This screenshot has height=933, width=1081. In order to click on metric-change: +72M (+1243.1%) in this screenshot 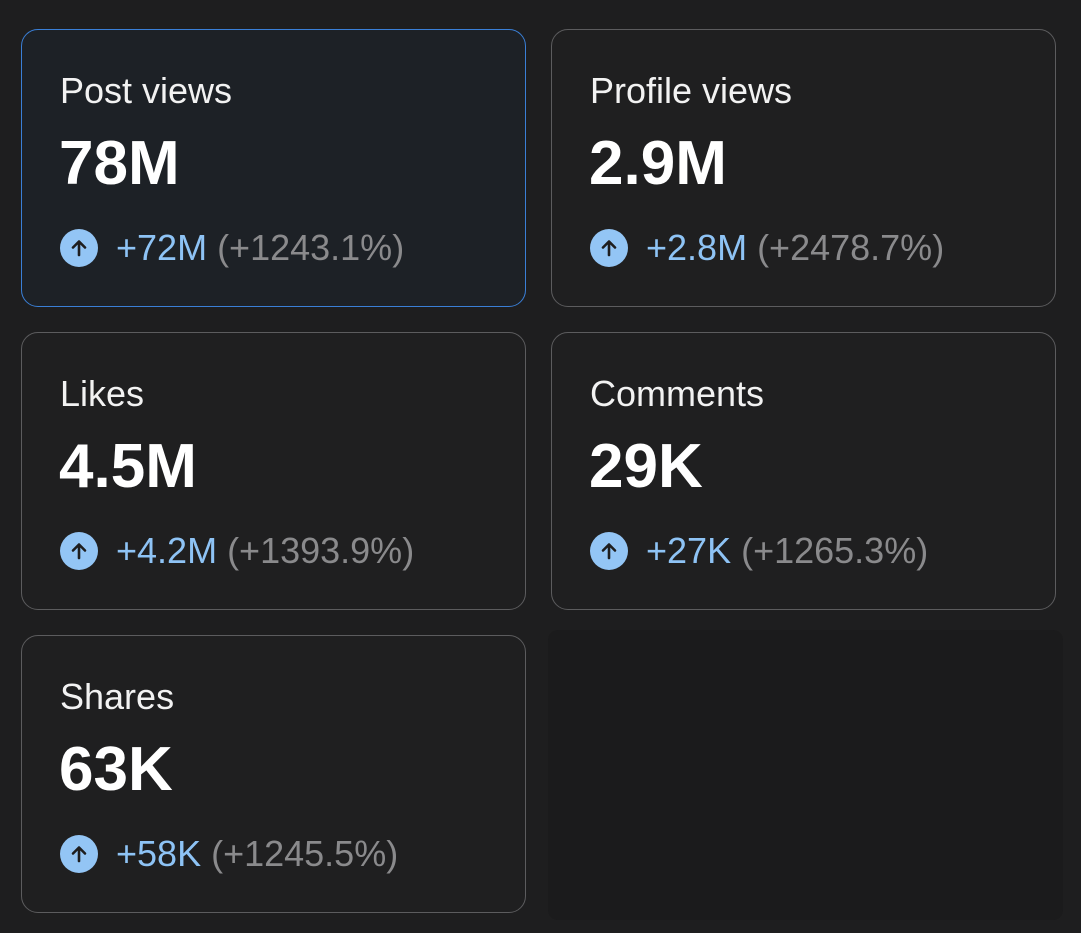, I will do `click(232, 248)`.